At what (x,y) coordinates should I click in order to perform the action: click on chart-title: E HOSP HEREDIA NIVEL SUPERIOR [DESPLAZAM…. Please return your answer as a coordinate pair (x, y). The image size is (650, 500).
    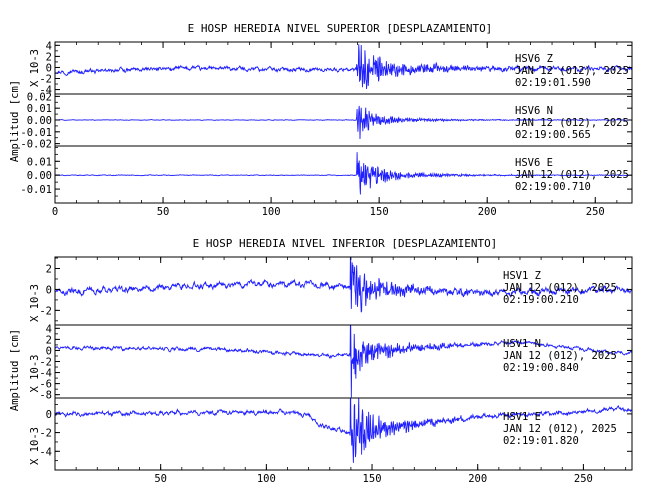
    Looking at the image, I should click on (340, 28).